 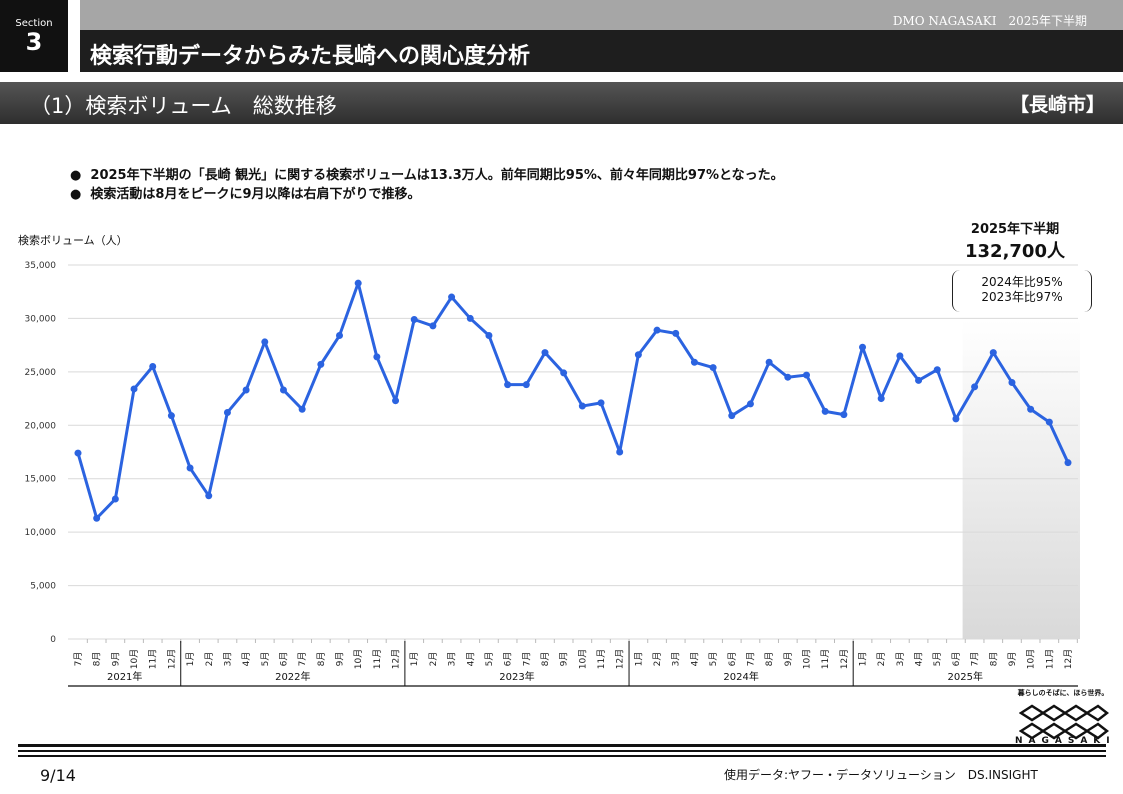 I want to click on y-tick-label: 15,000, so click(x=41, y=480).